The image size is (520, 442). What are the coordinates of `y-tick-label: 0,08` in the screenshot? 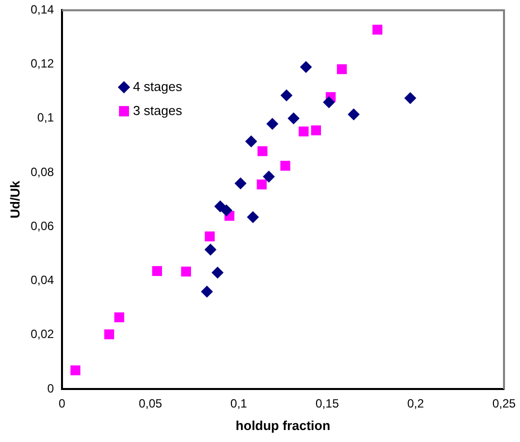 It's located at (42, 171).